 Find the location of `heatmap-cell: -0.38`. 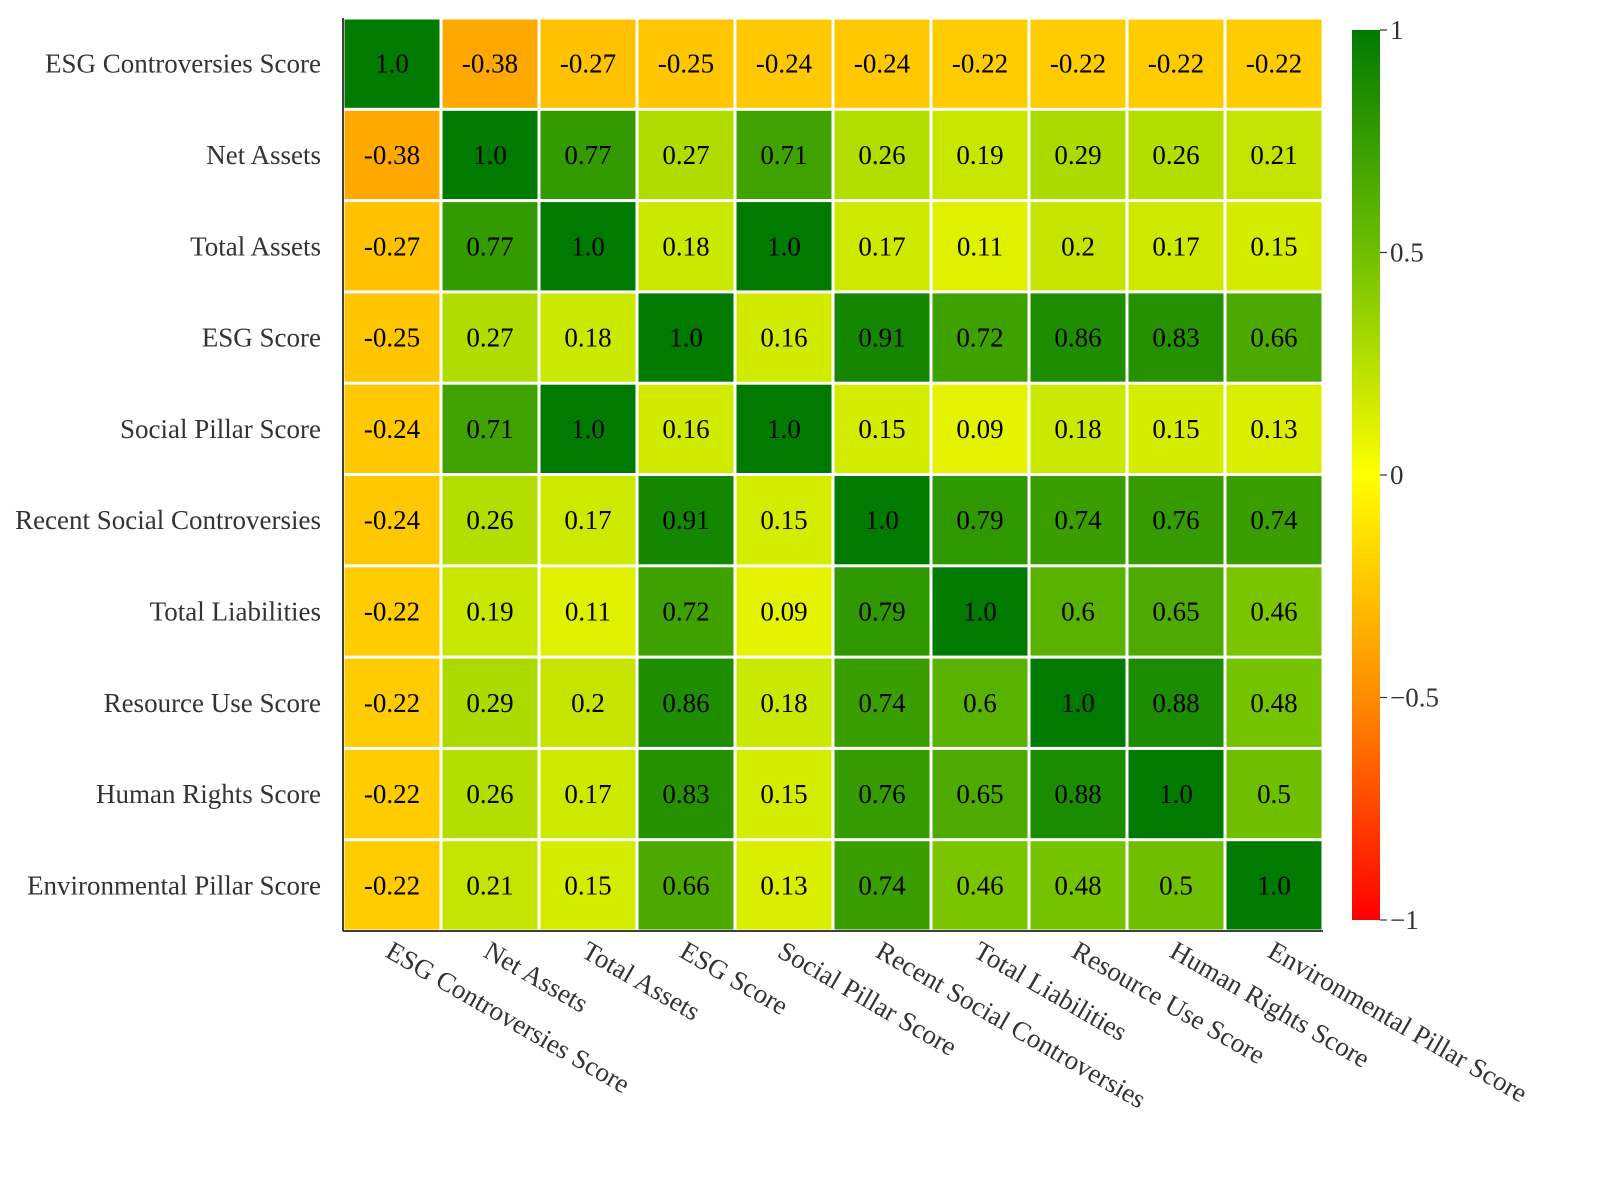

heatmap-cell: -0.38 is located at coordinates (490, 63).